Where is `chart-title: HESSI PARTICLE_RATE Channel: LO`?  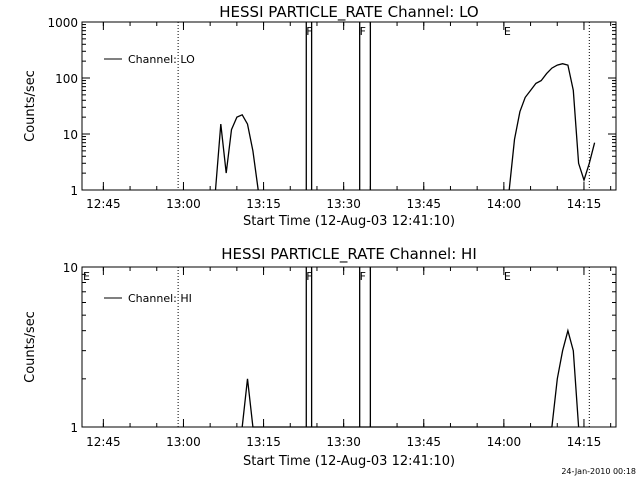
chart-title: HESSI PARTICLE_RATE Channel: LO is located at coordinates (348, 12).